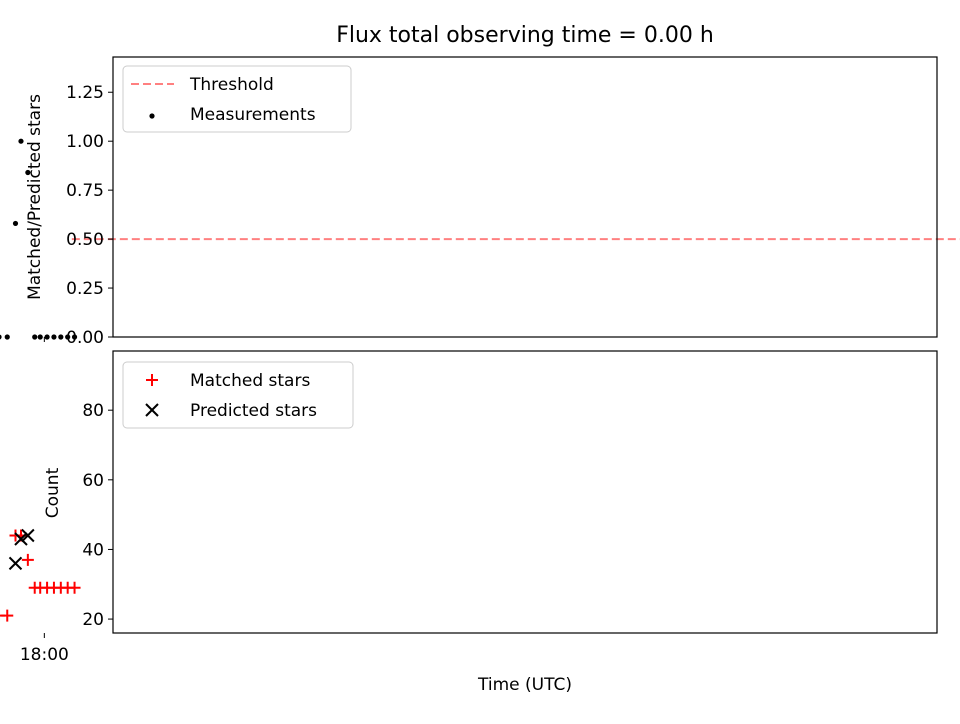 Image resolution: width=960 pixels, height=724 pixels. I want to click on legend-matched-swatch, so click(152, 380).